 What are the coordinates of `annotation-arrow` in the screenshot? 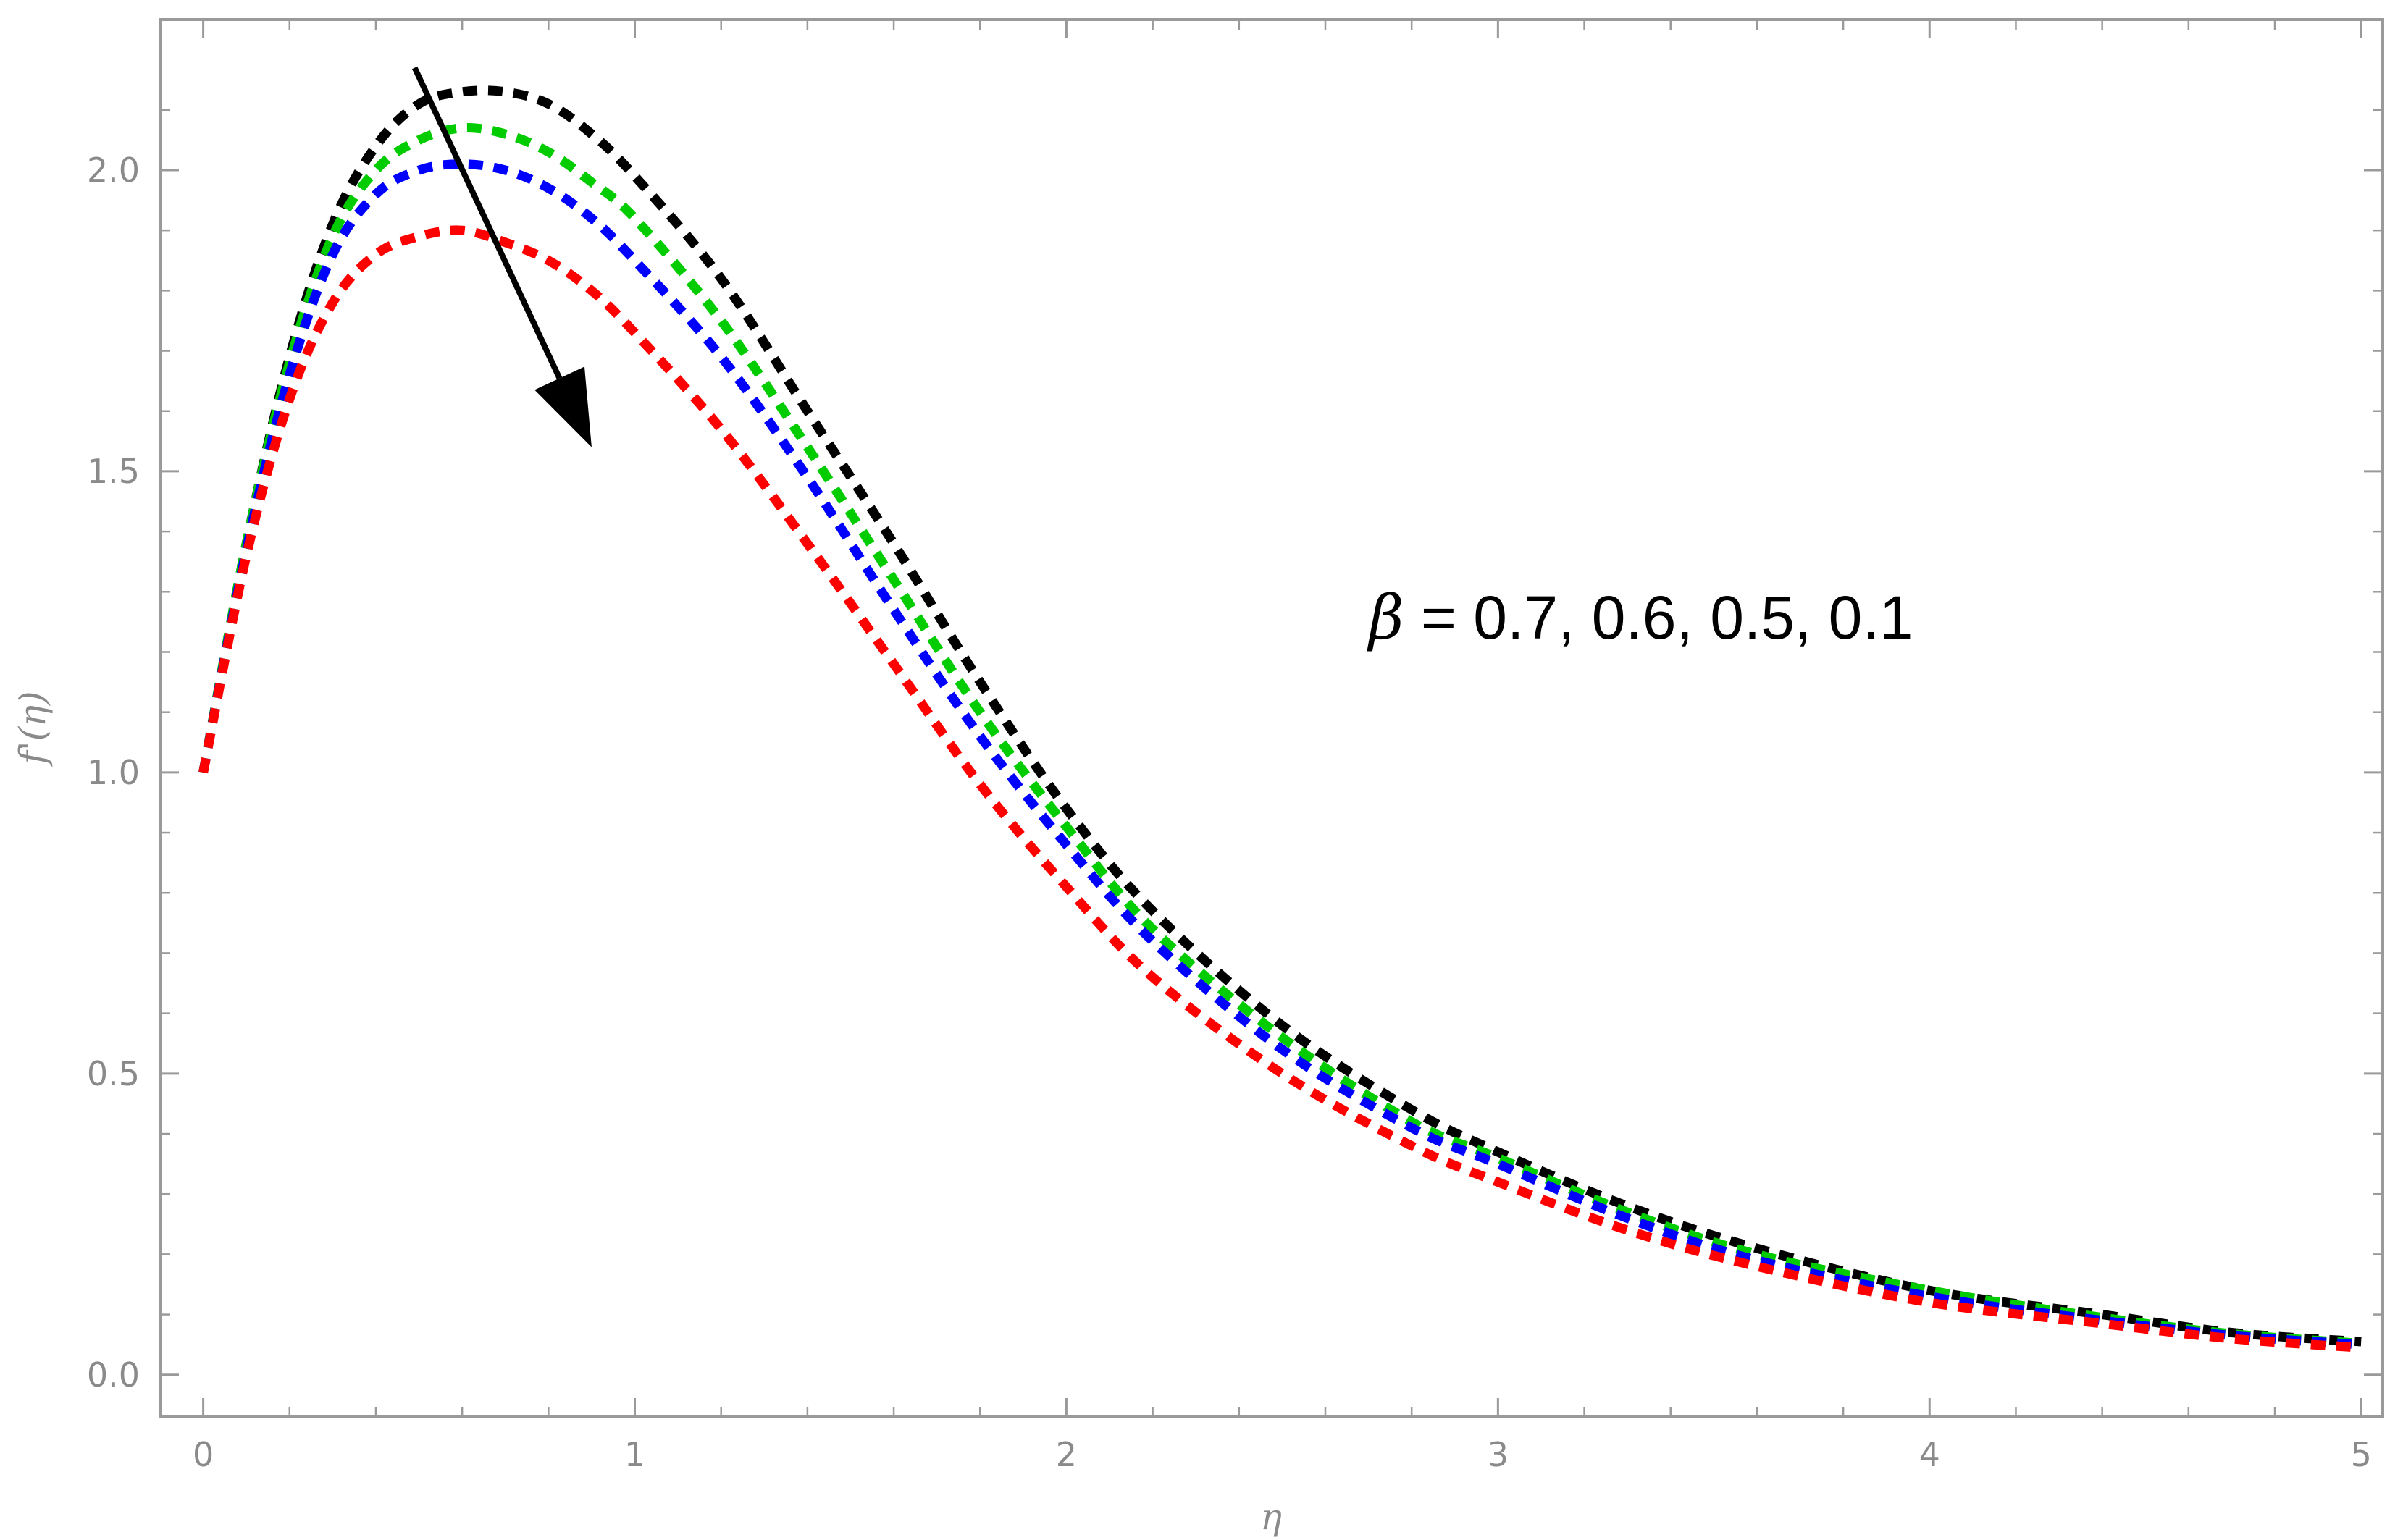 It's located at (501, 256).